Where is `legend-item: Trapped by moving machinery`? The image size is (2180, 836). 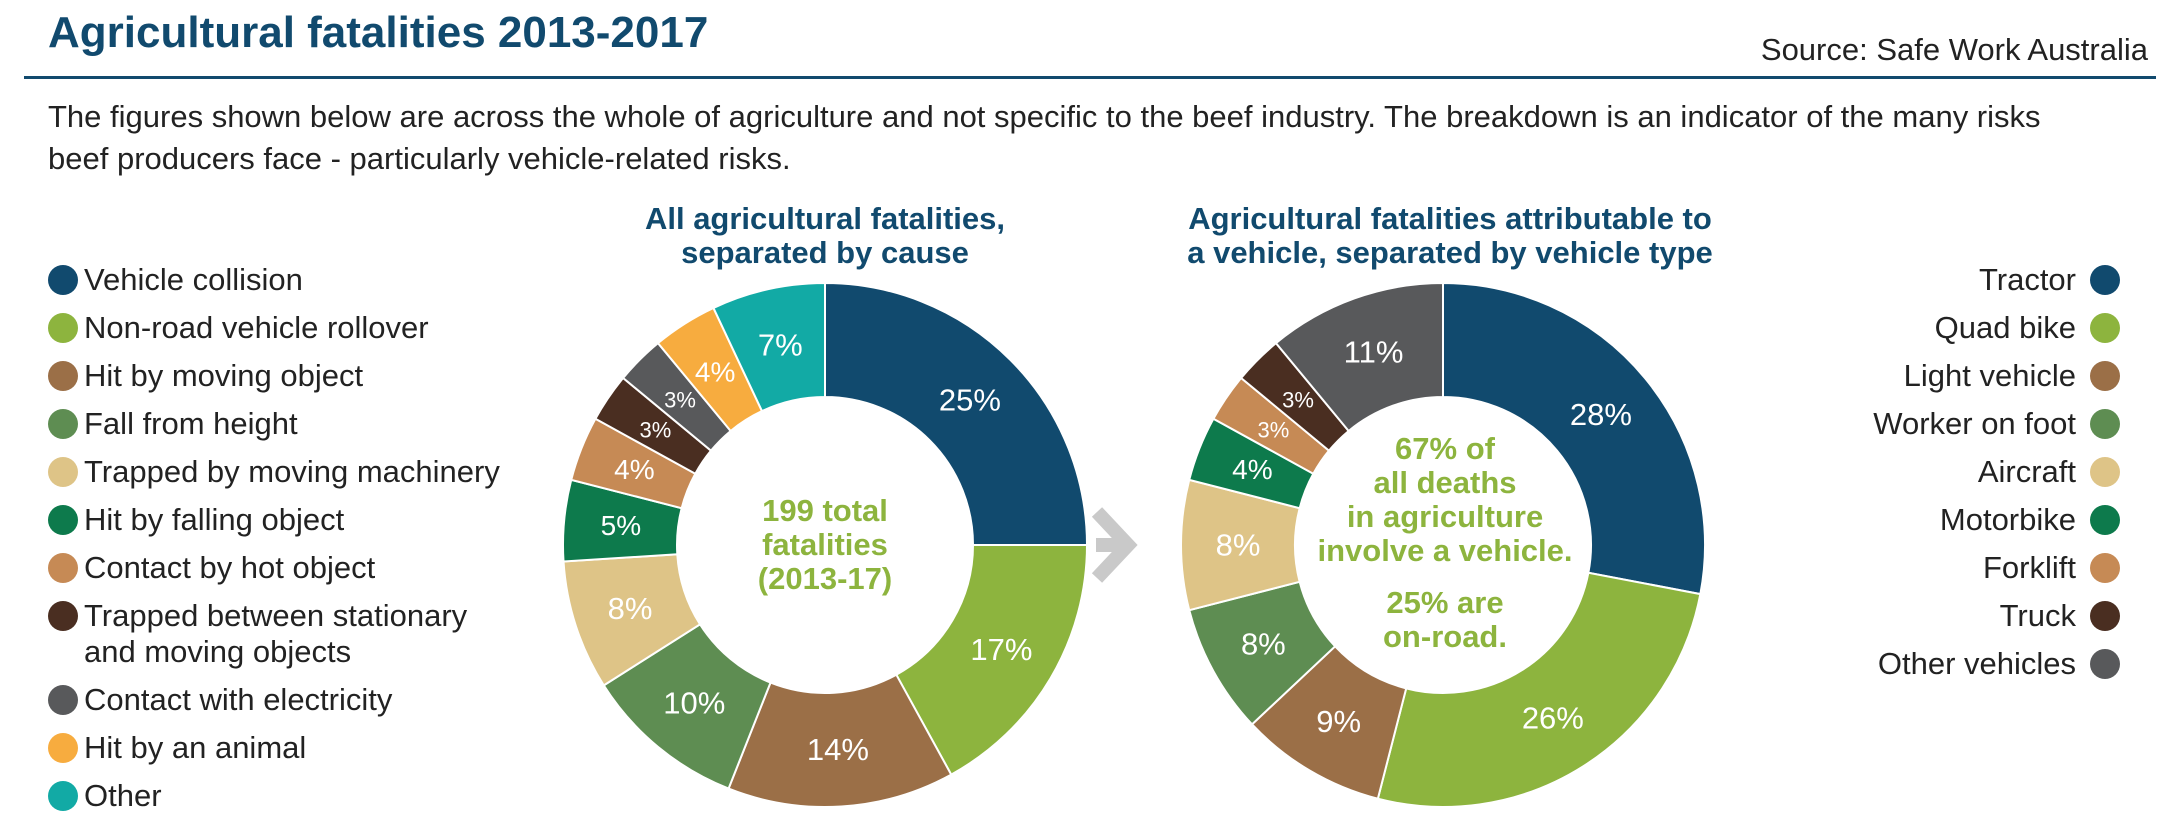 legend-item: Trapped by moving machinery is located at coordinates (274, 472).